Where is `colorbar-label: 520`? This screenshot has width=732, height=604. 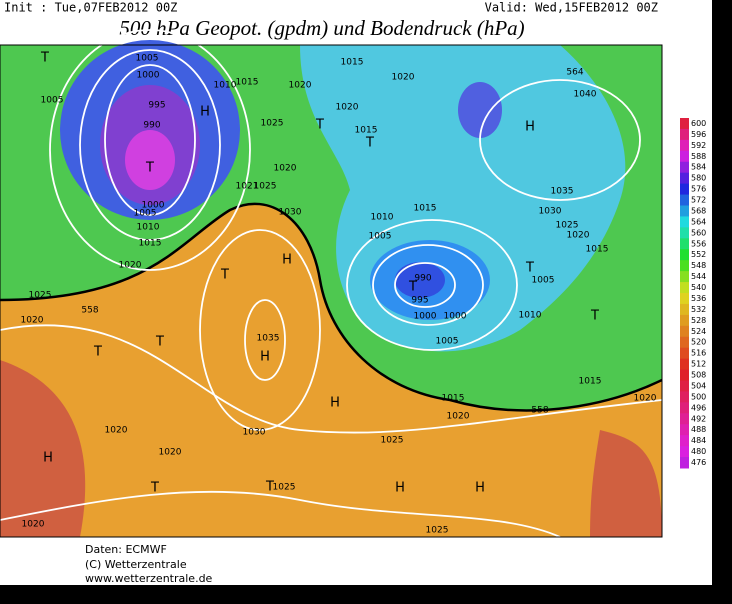 colorbar-label: 520 is located at coordinates (698, 342).